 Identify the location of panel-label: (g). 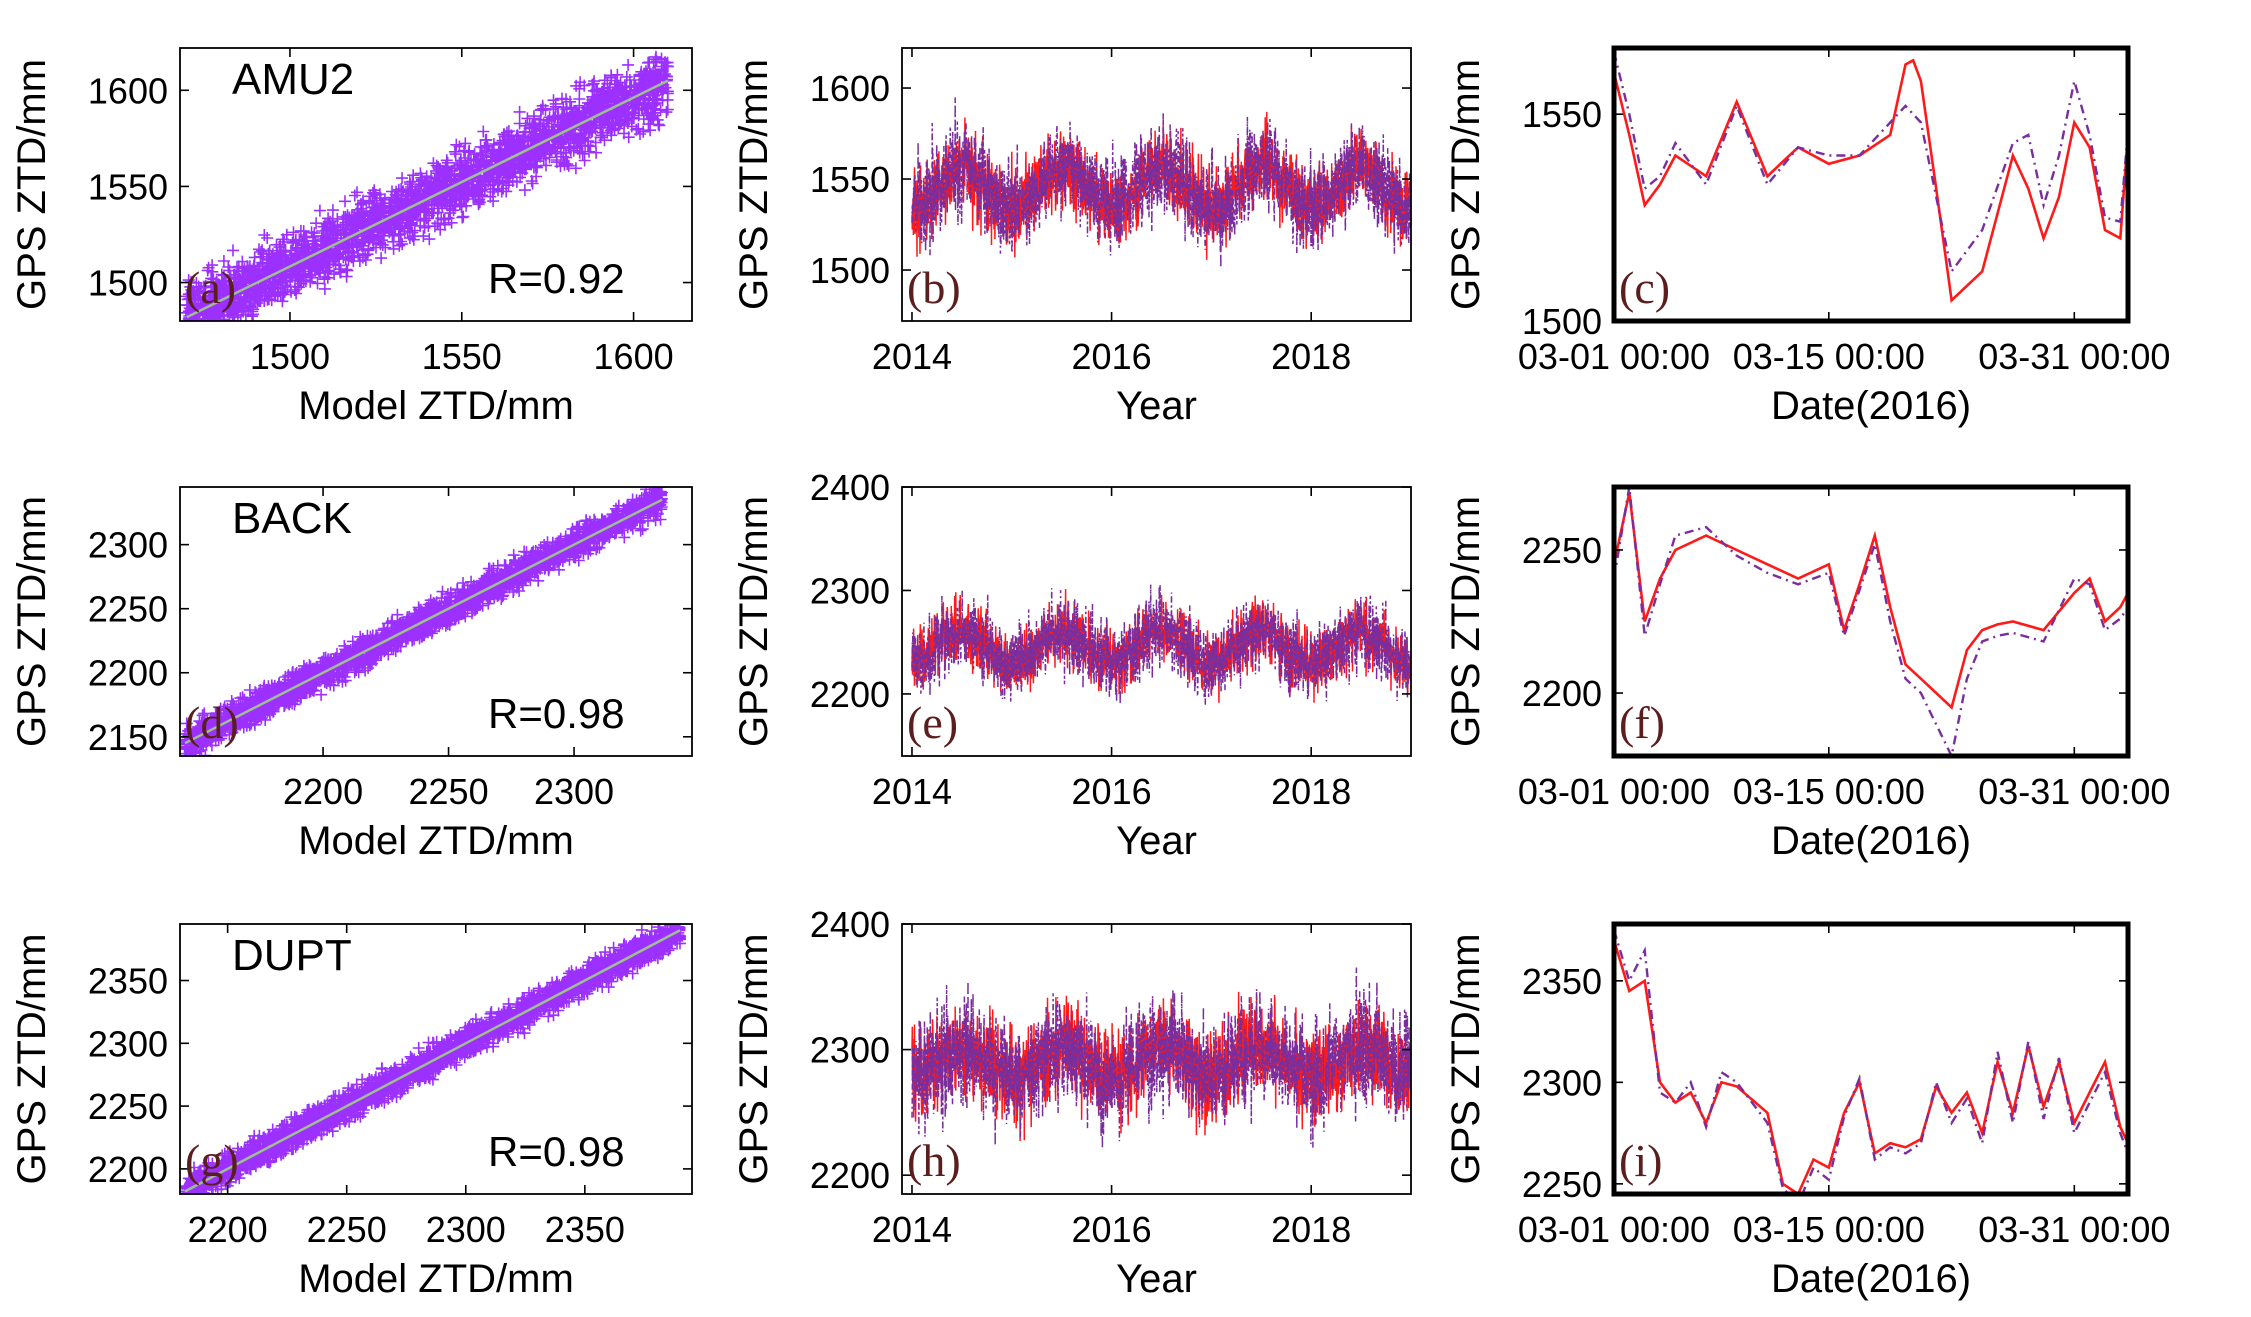
(212, 1160).